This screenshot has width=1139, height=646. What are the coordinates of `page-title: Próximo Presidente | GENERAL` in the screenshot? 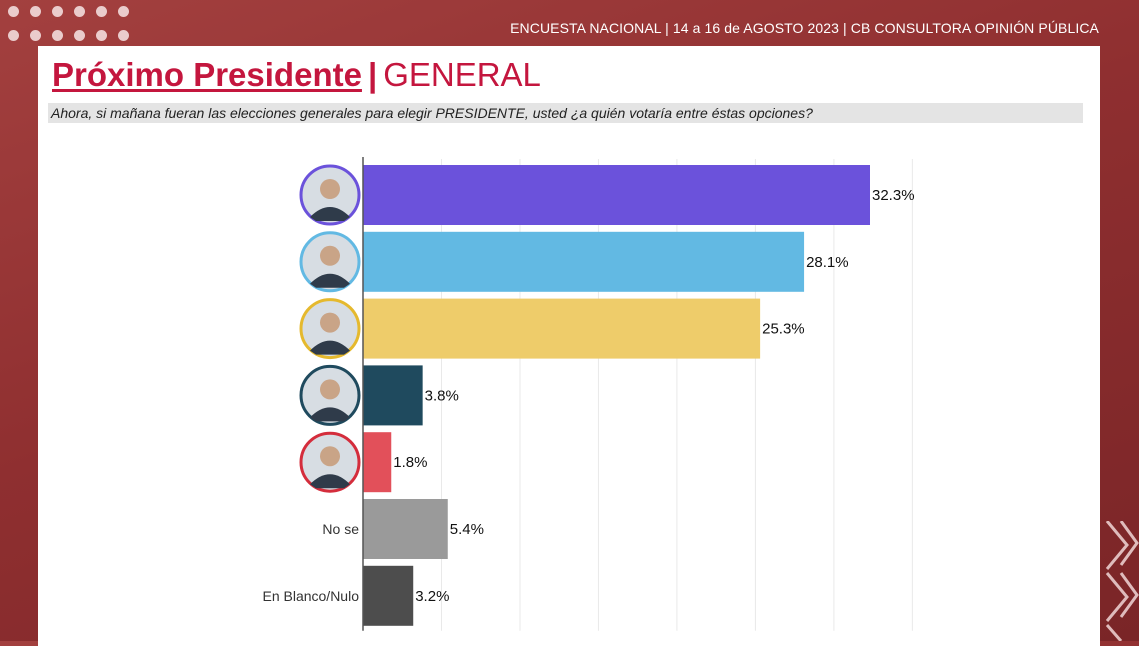 It's located at (296, 75).